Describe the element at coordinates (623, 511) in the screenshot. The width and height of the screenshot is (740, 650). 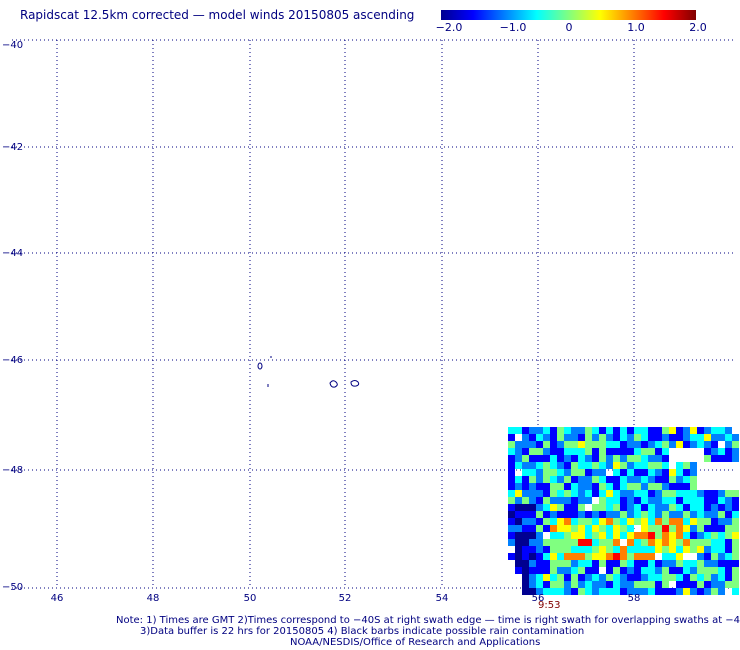
I see `wind-swath` at that location.